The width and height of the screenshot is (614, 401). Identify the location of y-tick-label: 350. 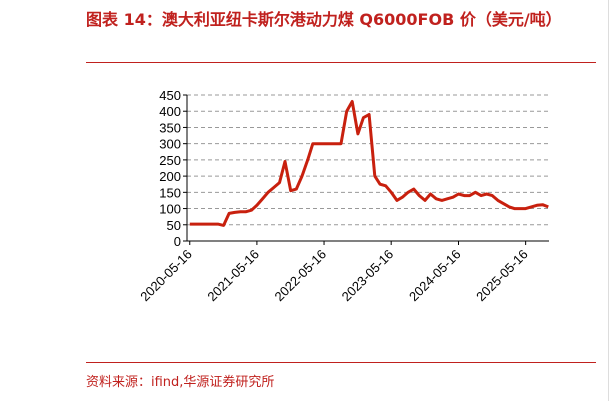
(170, 127).